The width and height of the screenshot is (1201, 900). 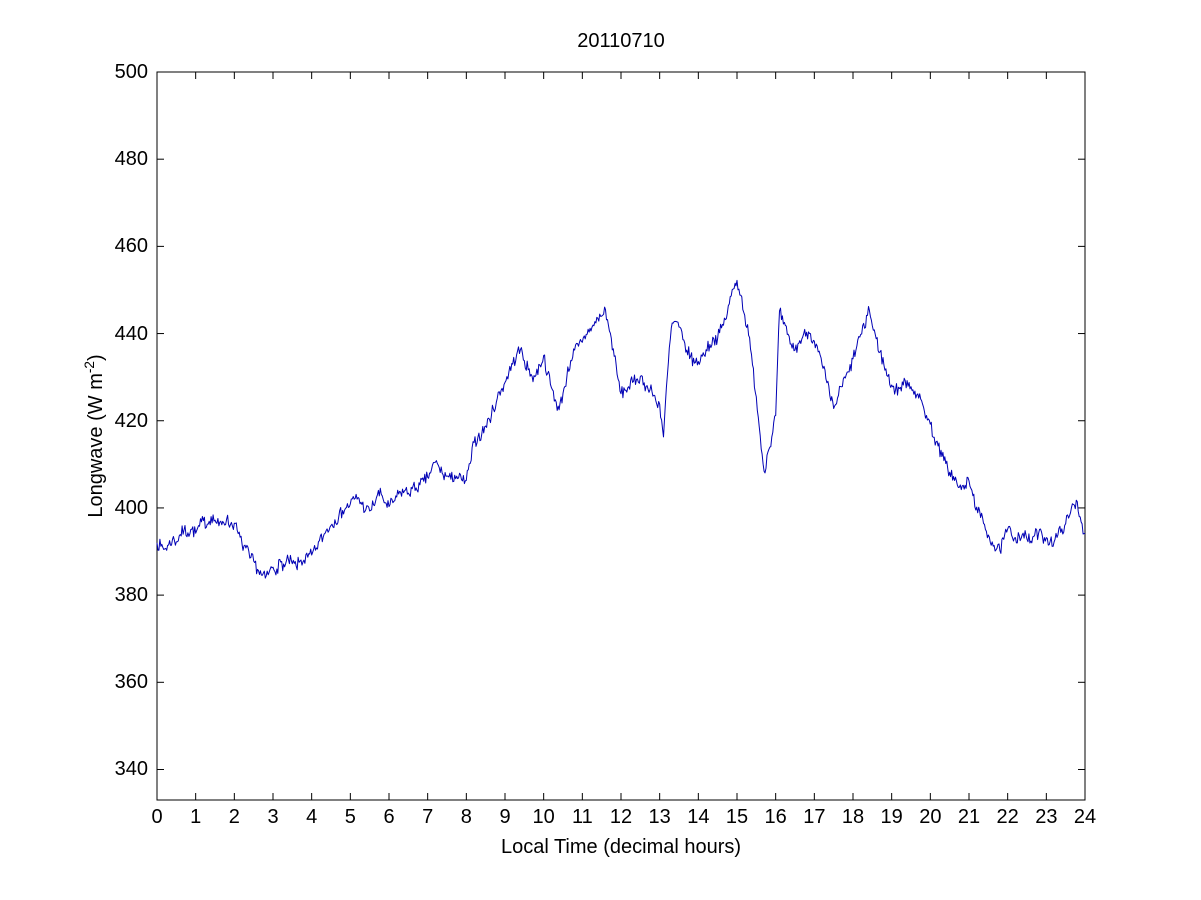 What do you see at coordinates (1046, 817) in the screenshot?
I see `x-tick-label: 23` at bounding box center [1046, 817].